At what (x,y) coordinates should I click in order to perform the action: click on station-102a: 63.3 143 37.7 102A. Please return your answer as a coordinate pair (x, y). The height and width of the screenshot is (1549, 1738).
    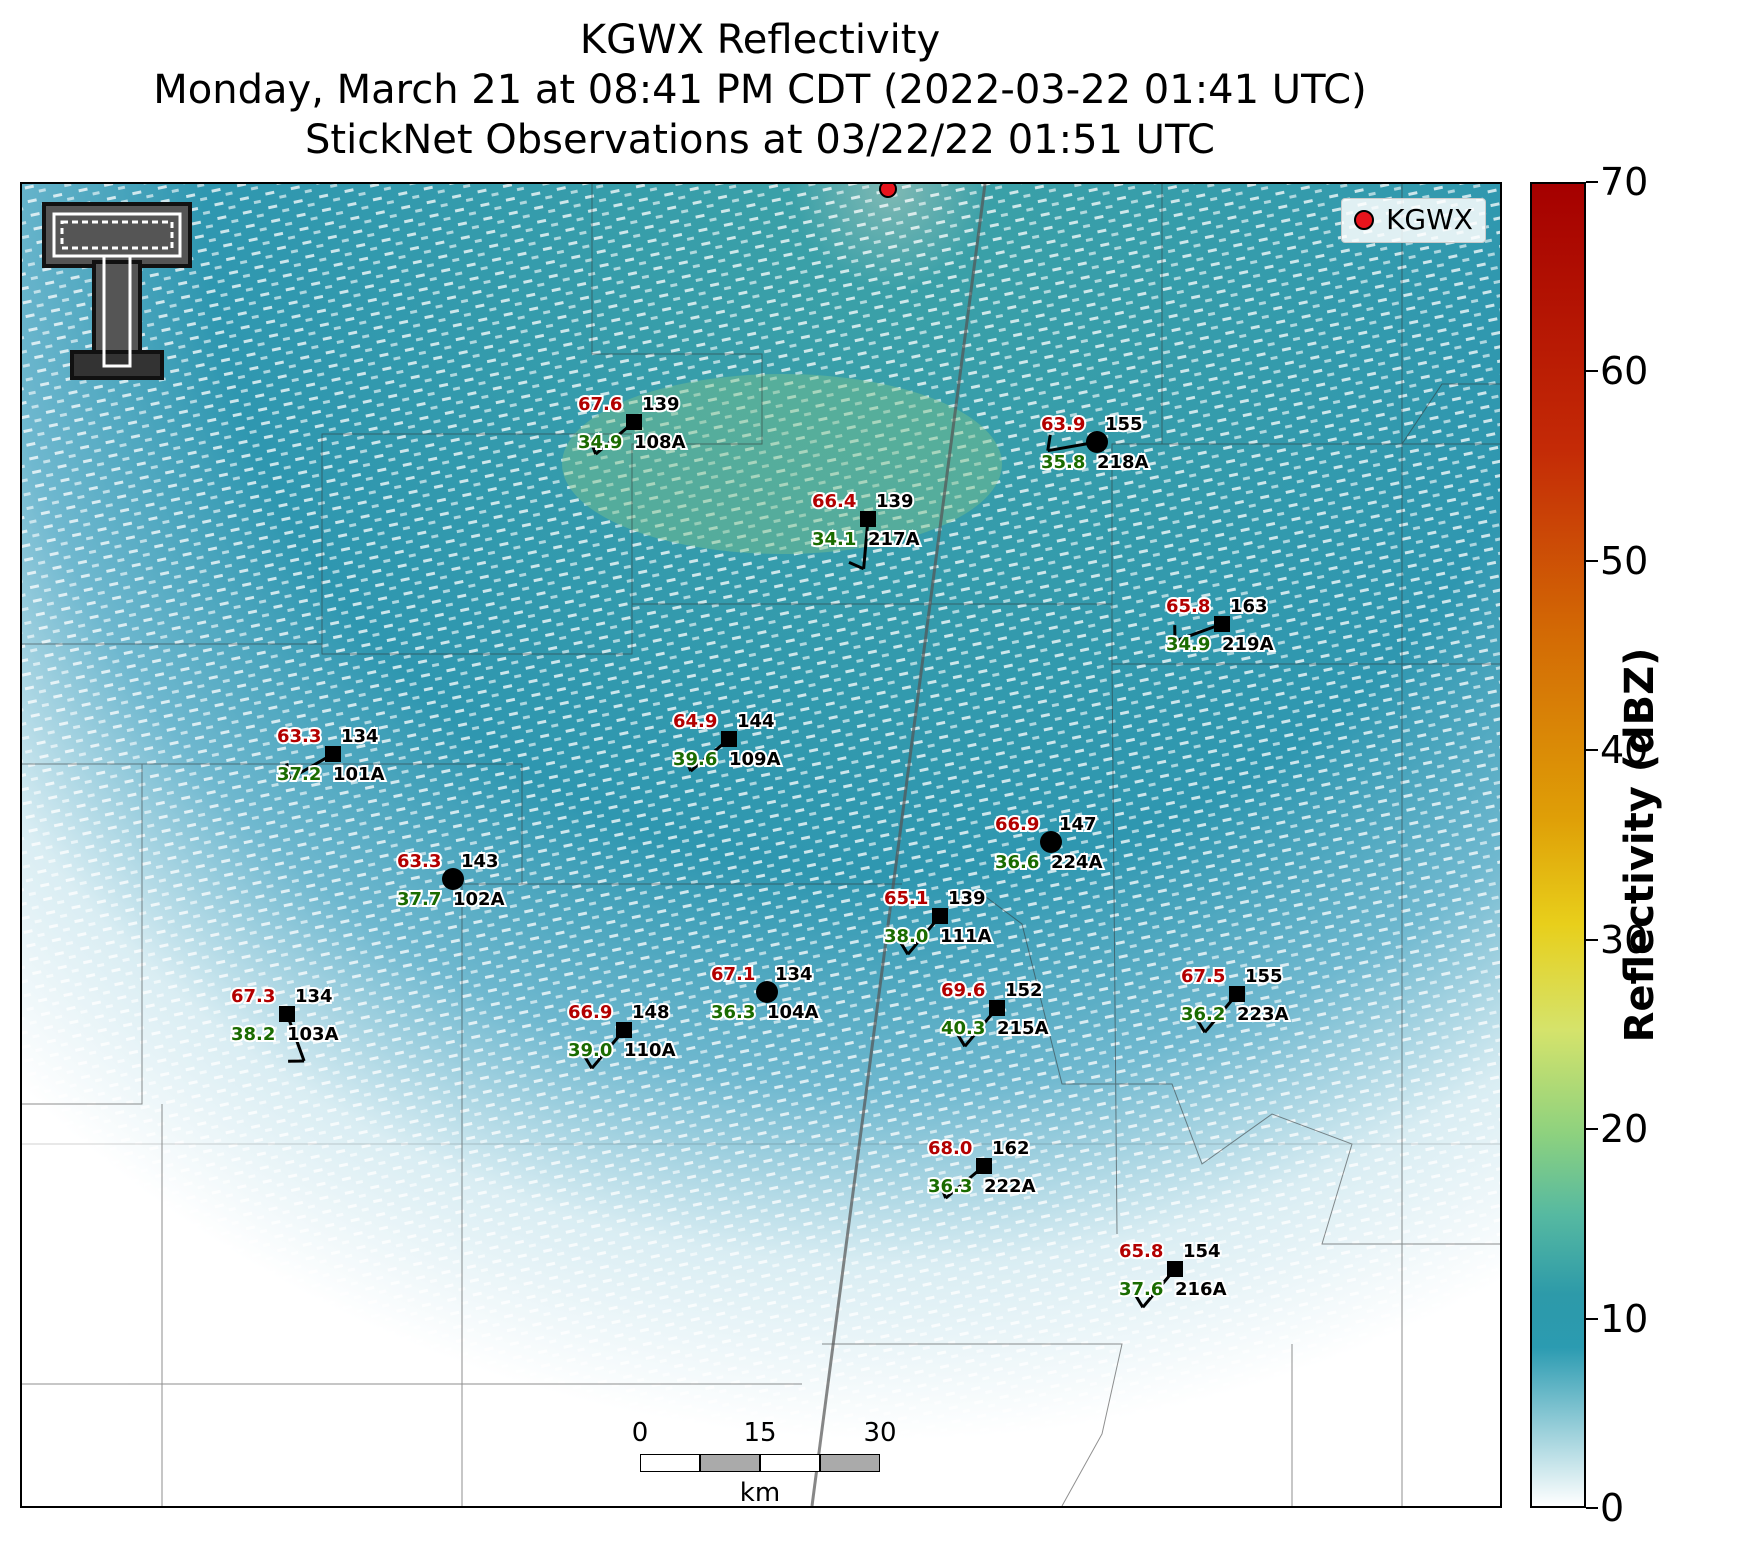
    Looking at the image, I should click on (451, 880).